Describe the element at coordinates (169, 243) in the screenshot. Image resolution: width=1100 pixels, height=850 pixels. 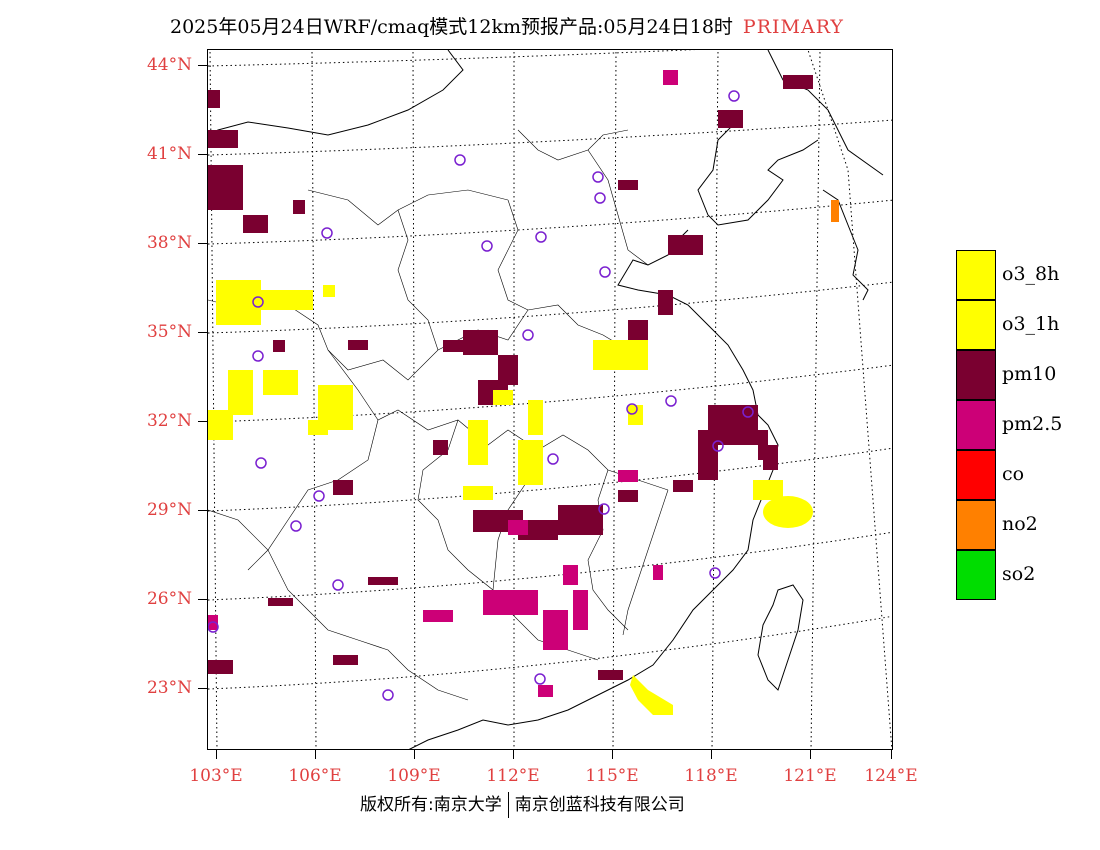
I see `lat-label-38: 38°N` at that location.